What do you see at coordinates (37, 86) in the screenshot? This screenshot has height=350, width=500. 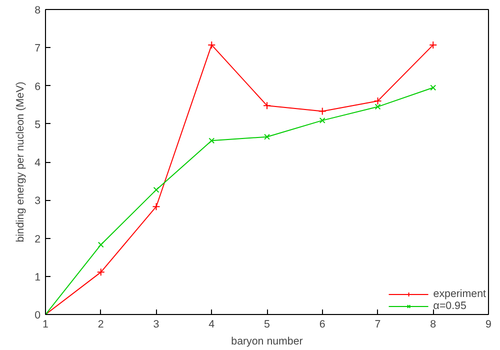 I see `y-tick-label: 6` at bounding box center [37, 86].